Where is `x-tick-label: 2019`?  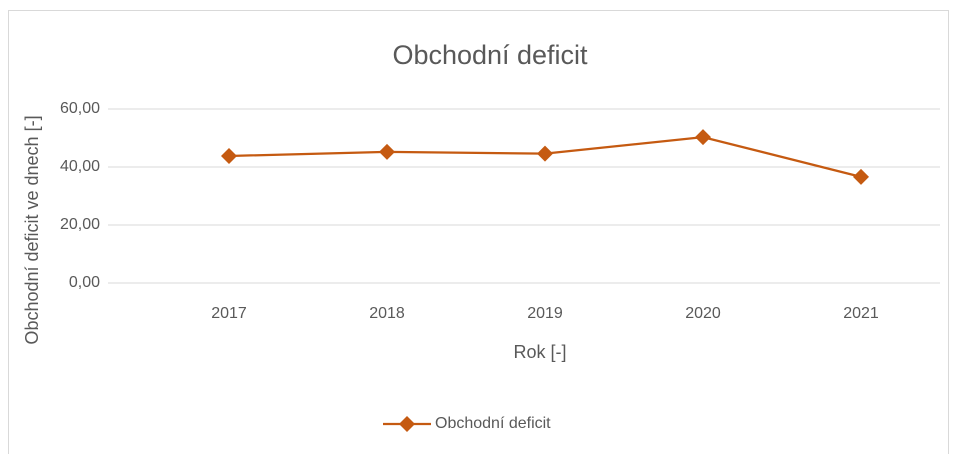
x-tick-label: 2019 is located at coordinates (545, 313).